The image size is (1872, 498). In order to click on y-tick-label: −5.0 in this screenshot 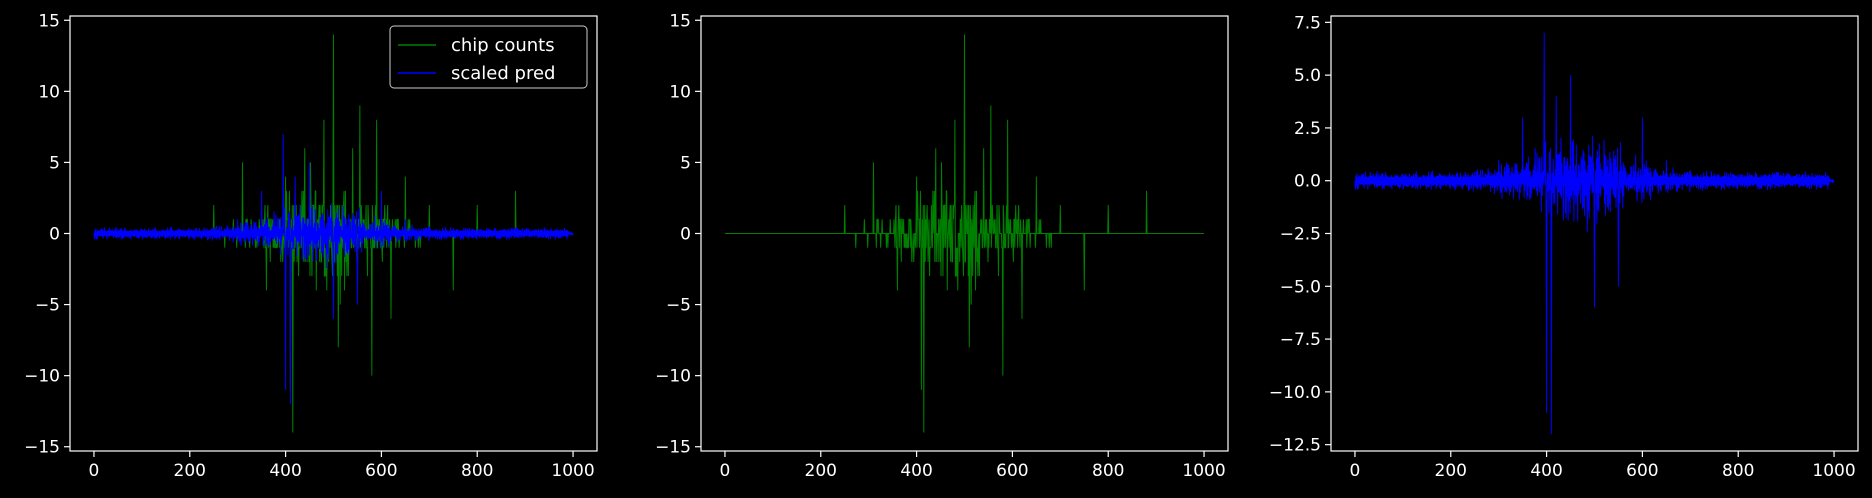, I will do `click(1300, 287)`.